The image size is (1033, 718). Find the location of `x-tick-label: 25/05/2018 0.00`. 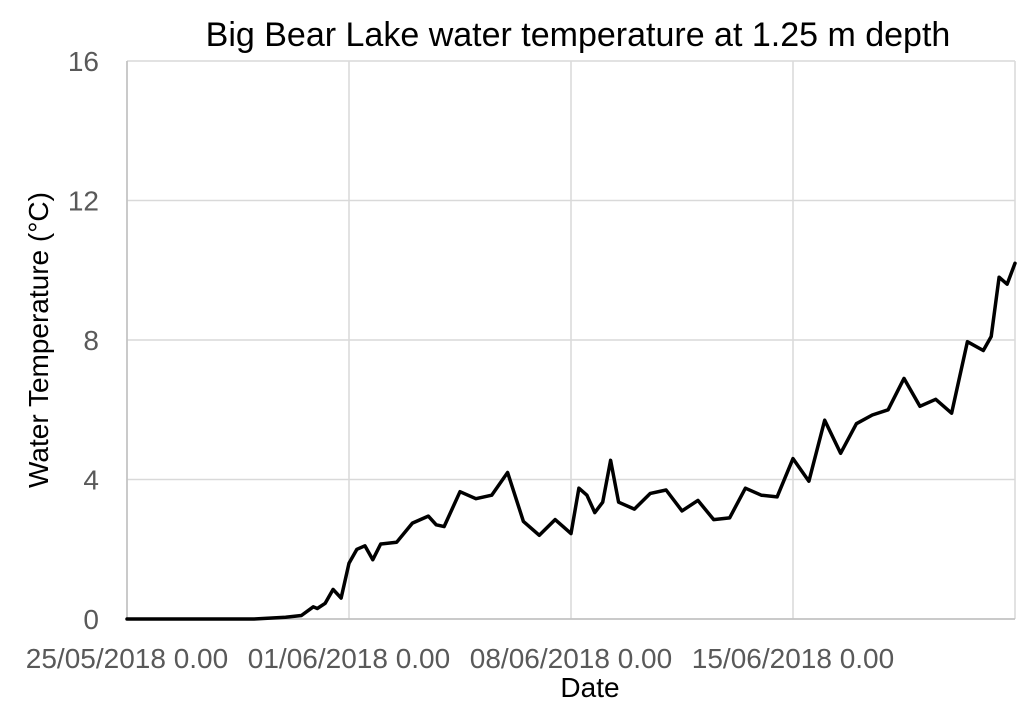

x-tick-label: 25/05/2018 0.00 is located at coordinates (127, 658).